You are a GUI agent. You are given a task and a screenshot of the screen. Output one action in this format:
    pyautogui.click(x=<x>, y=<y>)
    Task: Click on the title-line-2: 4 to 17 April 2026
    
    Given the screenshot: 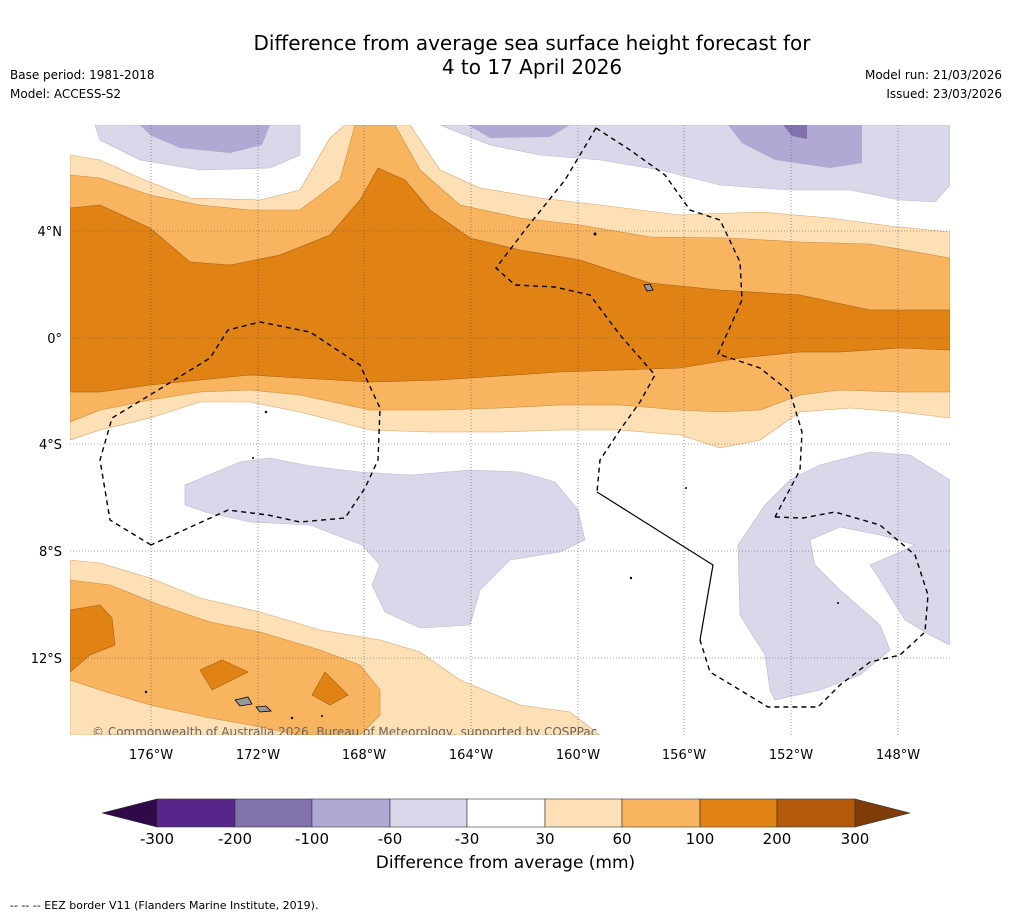 What is the action you would take?
    pyautogui.click(x=532, y=67)
    